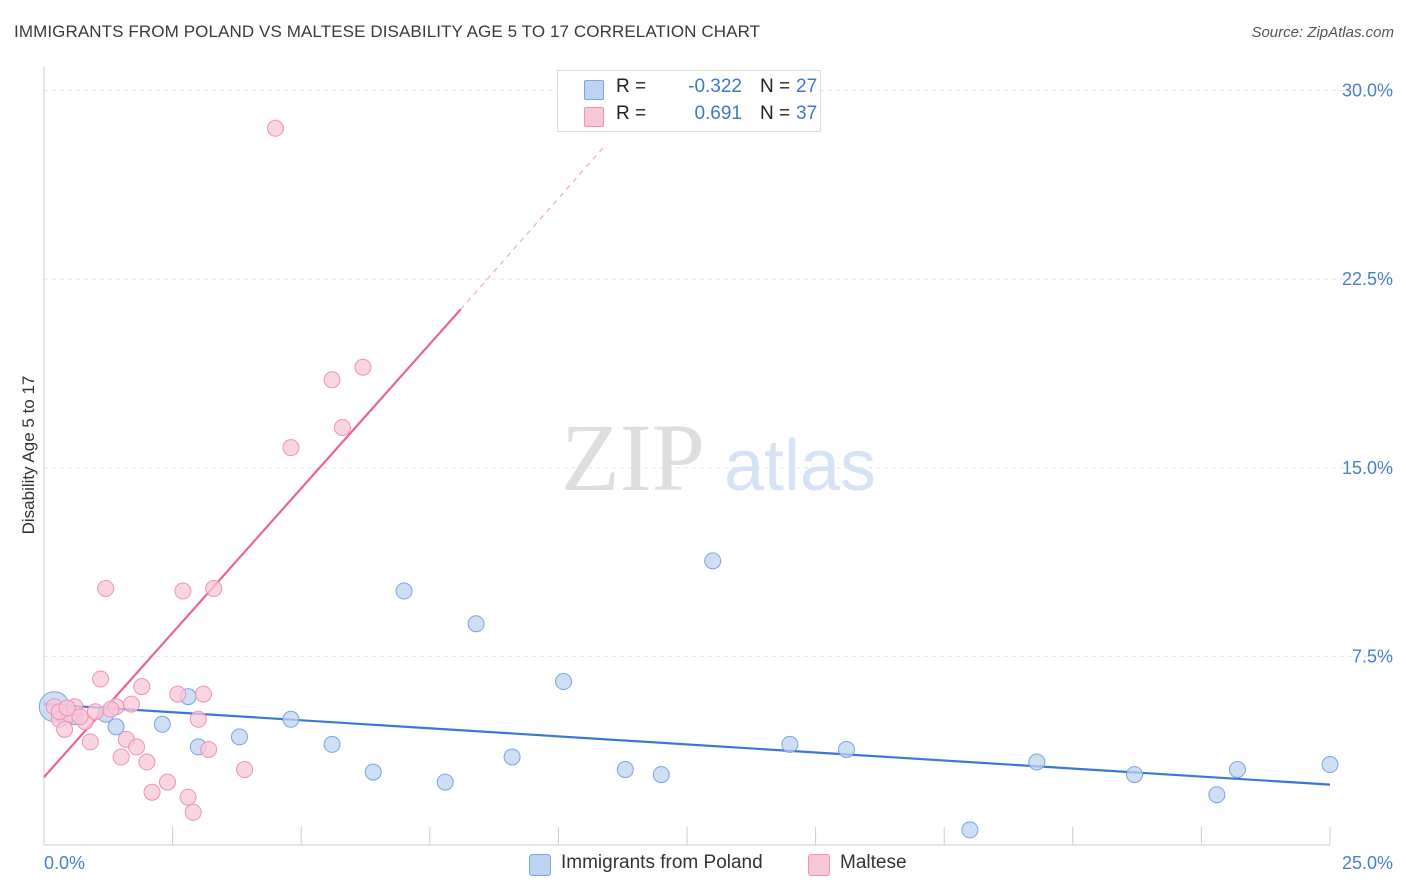 This screenshot has height=892, width=1406. Describe the element at coordinates (800, 466) in the screenshot. I see `watermark-atlas: atlas` at that location.